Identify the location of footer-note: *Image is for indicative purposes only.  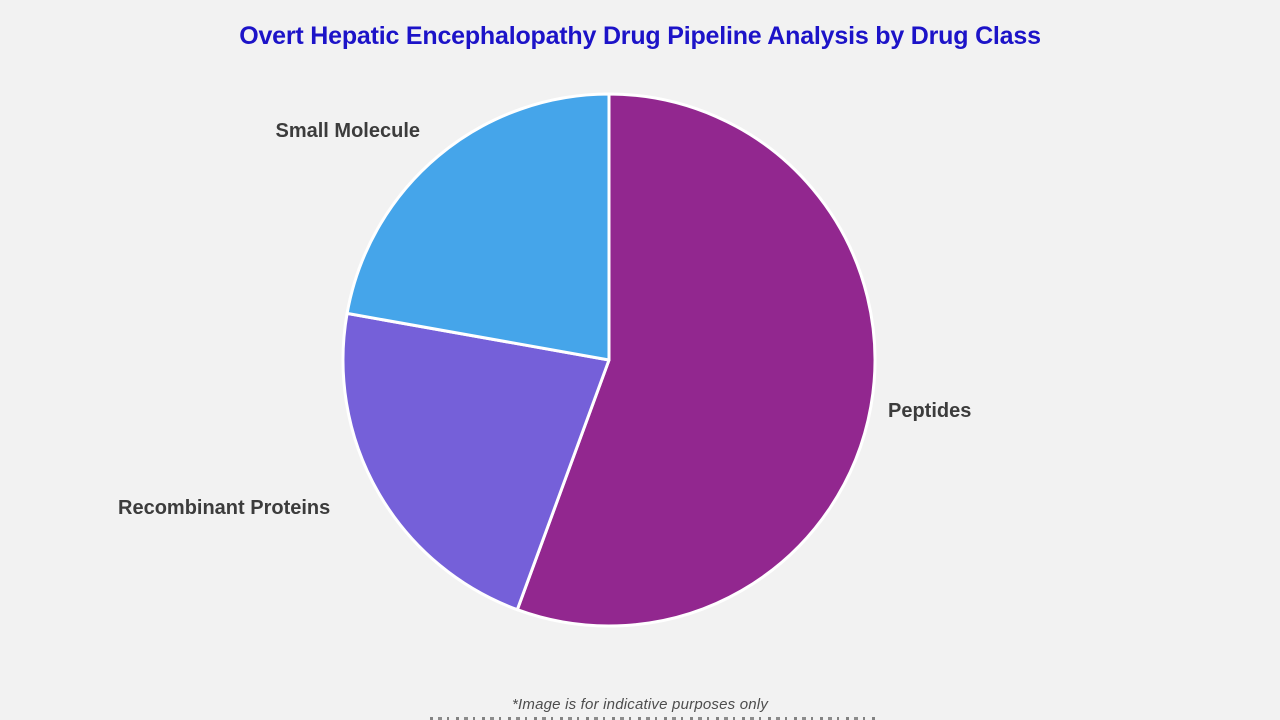
(640, 704).